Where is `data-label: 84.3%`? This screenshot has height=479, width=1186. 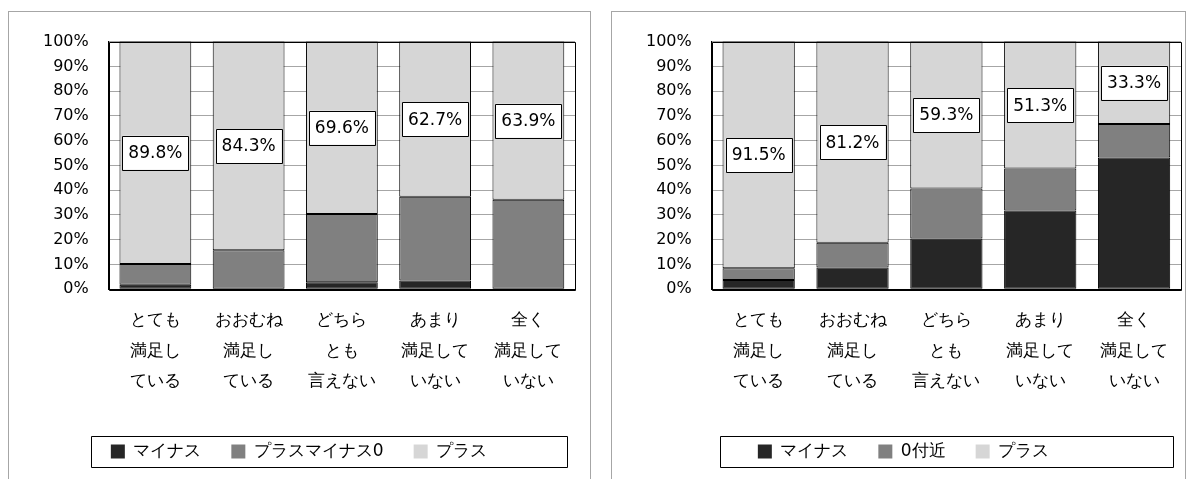
data-label: 84.3% is located at coordinates (248, 145).